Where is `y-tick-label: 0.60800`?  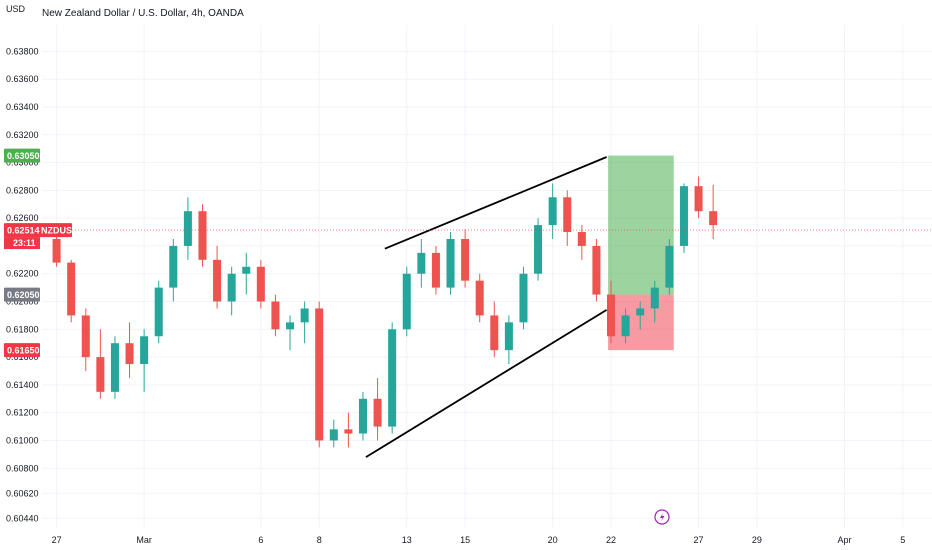
y-tick-label: 0.60800 is located at coordinates (22, 468).